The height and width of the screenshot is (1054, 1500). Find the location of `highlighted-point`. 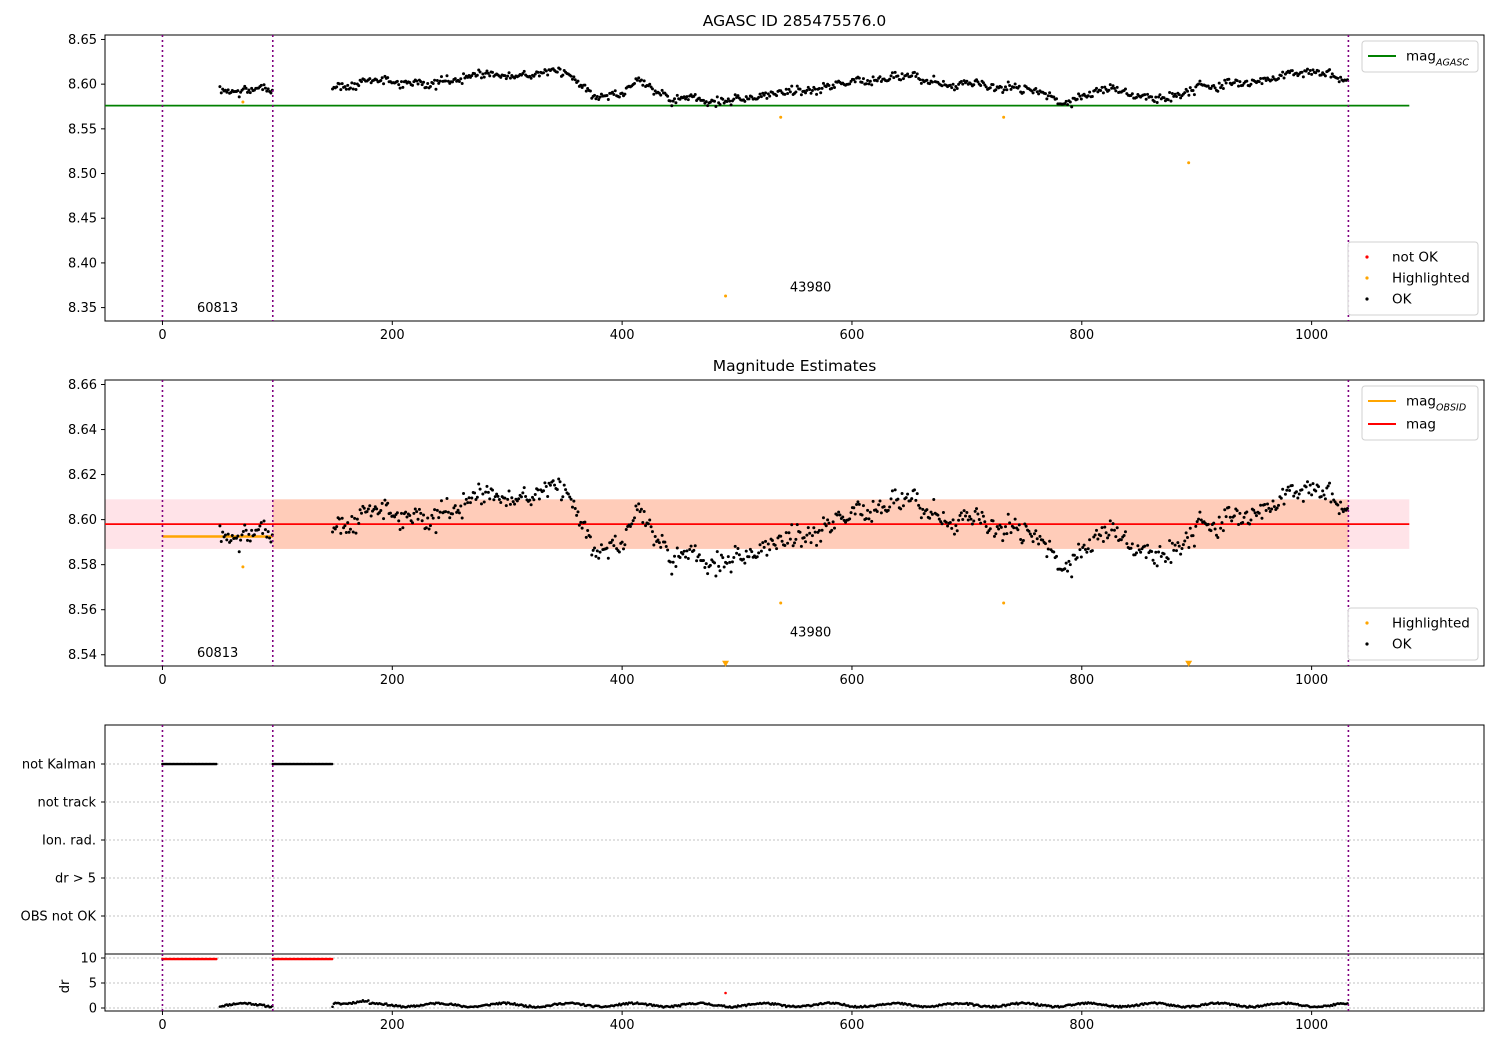

highlighted-point is located at coordinates (243, 102).